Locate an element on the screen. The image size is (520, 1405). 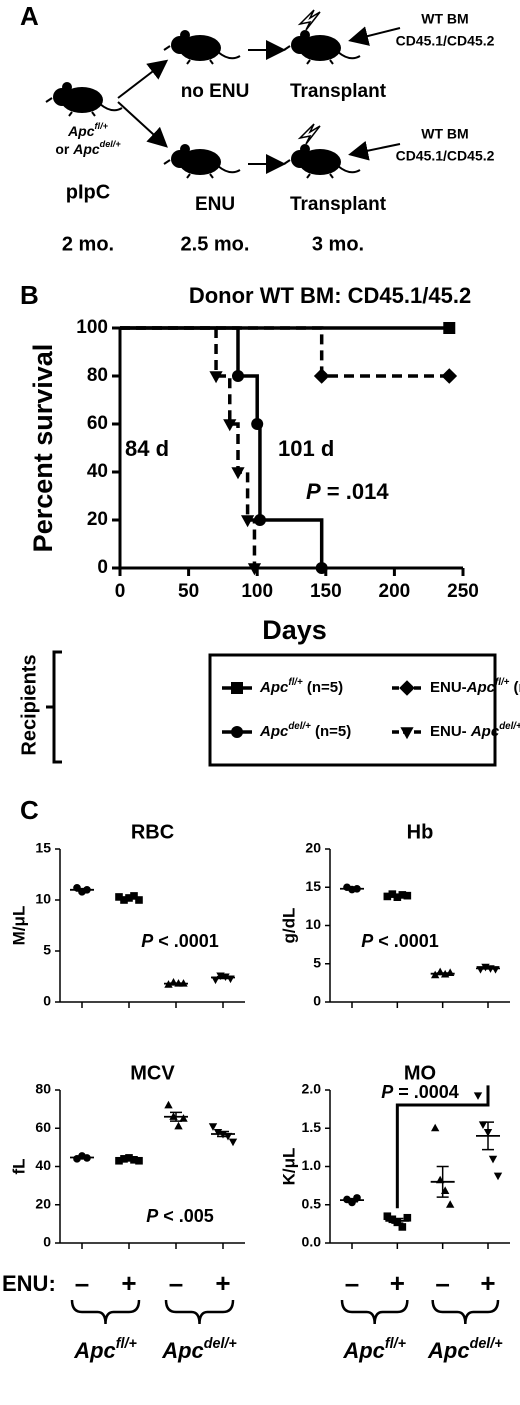
y-tick-label: 5 is located at coordinates (317, 962).